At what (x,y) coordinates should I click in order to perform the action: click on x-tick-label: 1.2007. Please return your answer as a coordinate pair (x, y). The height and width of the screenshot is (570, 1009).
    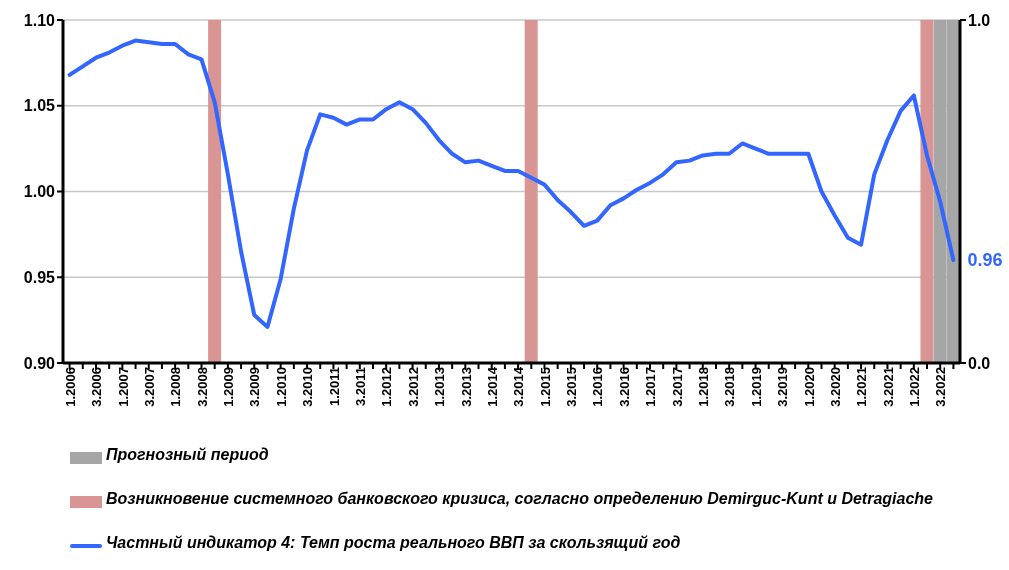
    Looking at the image, I should click on (123, 387).